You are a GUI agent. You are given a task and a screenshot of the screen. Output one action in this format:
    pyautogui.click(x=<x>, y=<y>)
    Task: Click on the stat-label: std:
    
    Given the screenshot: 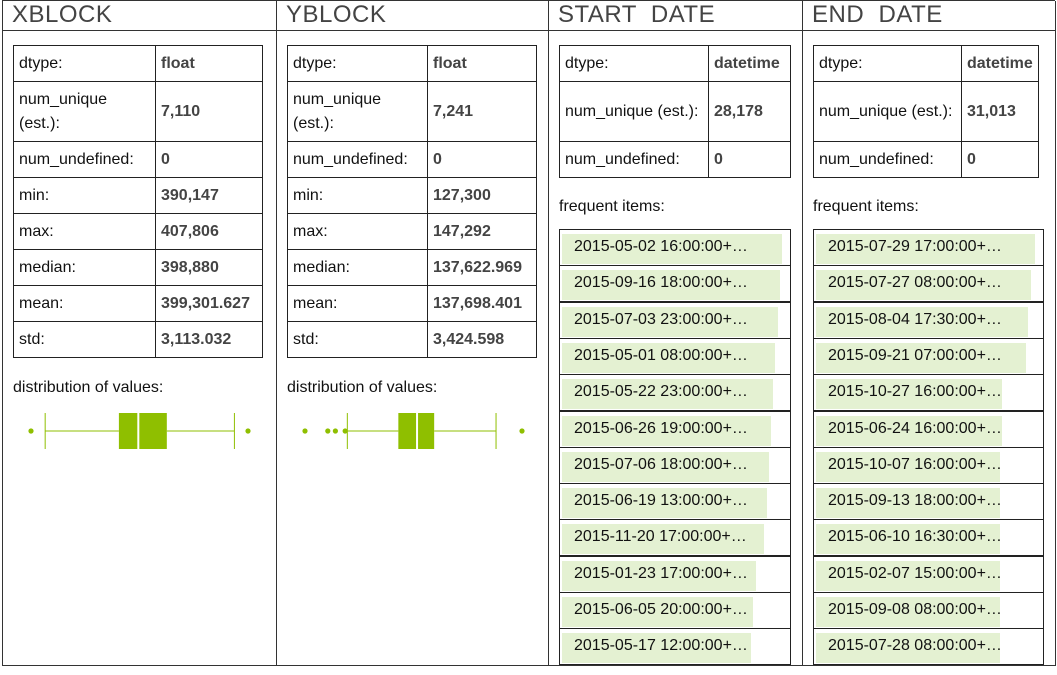 What is the action you would take?
    pyautogui.click(x=84, y=339)
    